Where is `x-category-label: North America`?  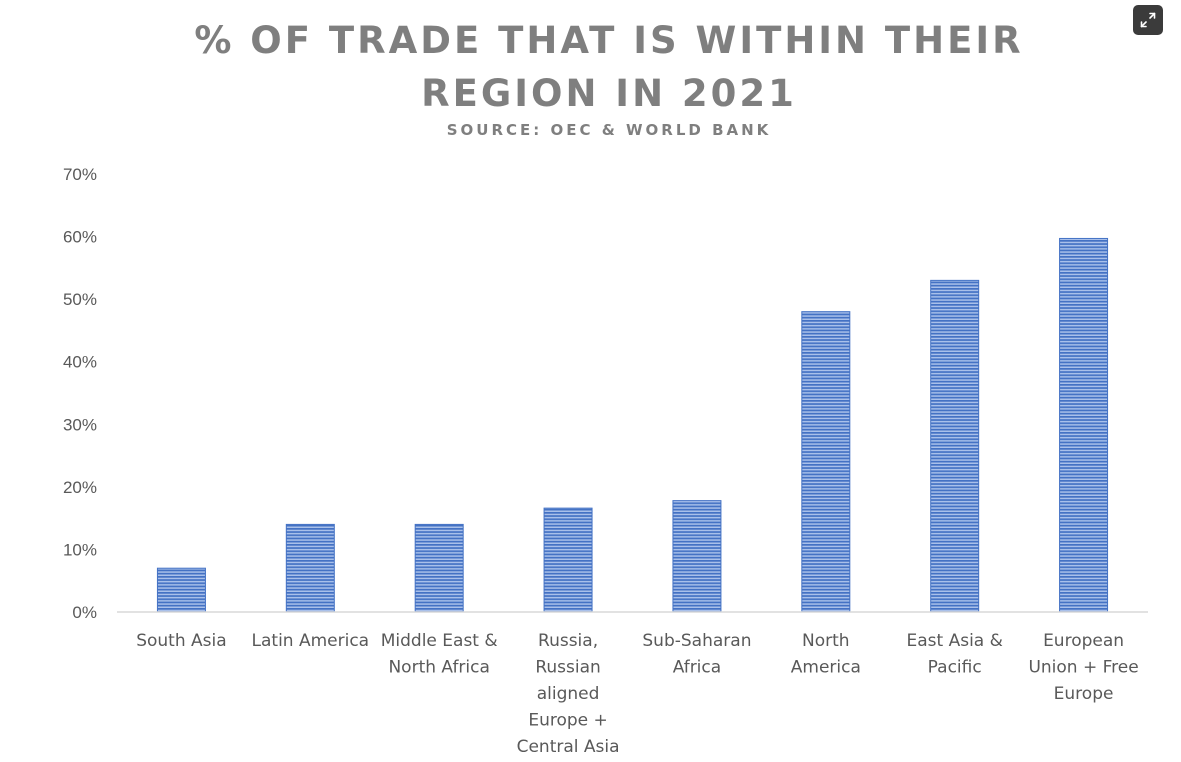 x-category-label: North America is located at coordinates (826, 654).